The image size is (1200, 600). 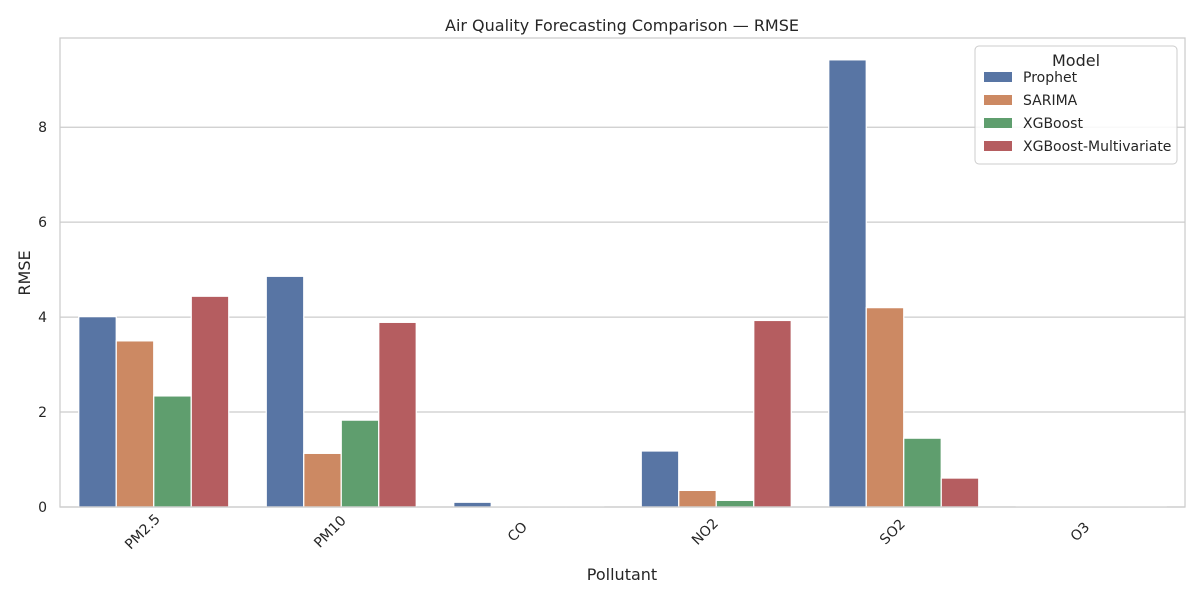 I want to click on legend-item-label: XGBoost-Multivariate, so click(x=1097, y=147).